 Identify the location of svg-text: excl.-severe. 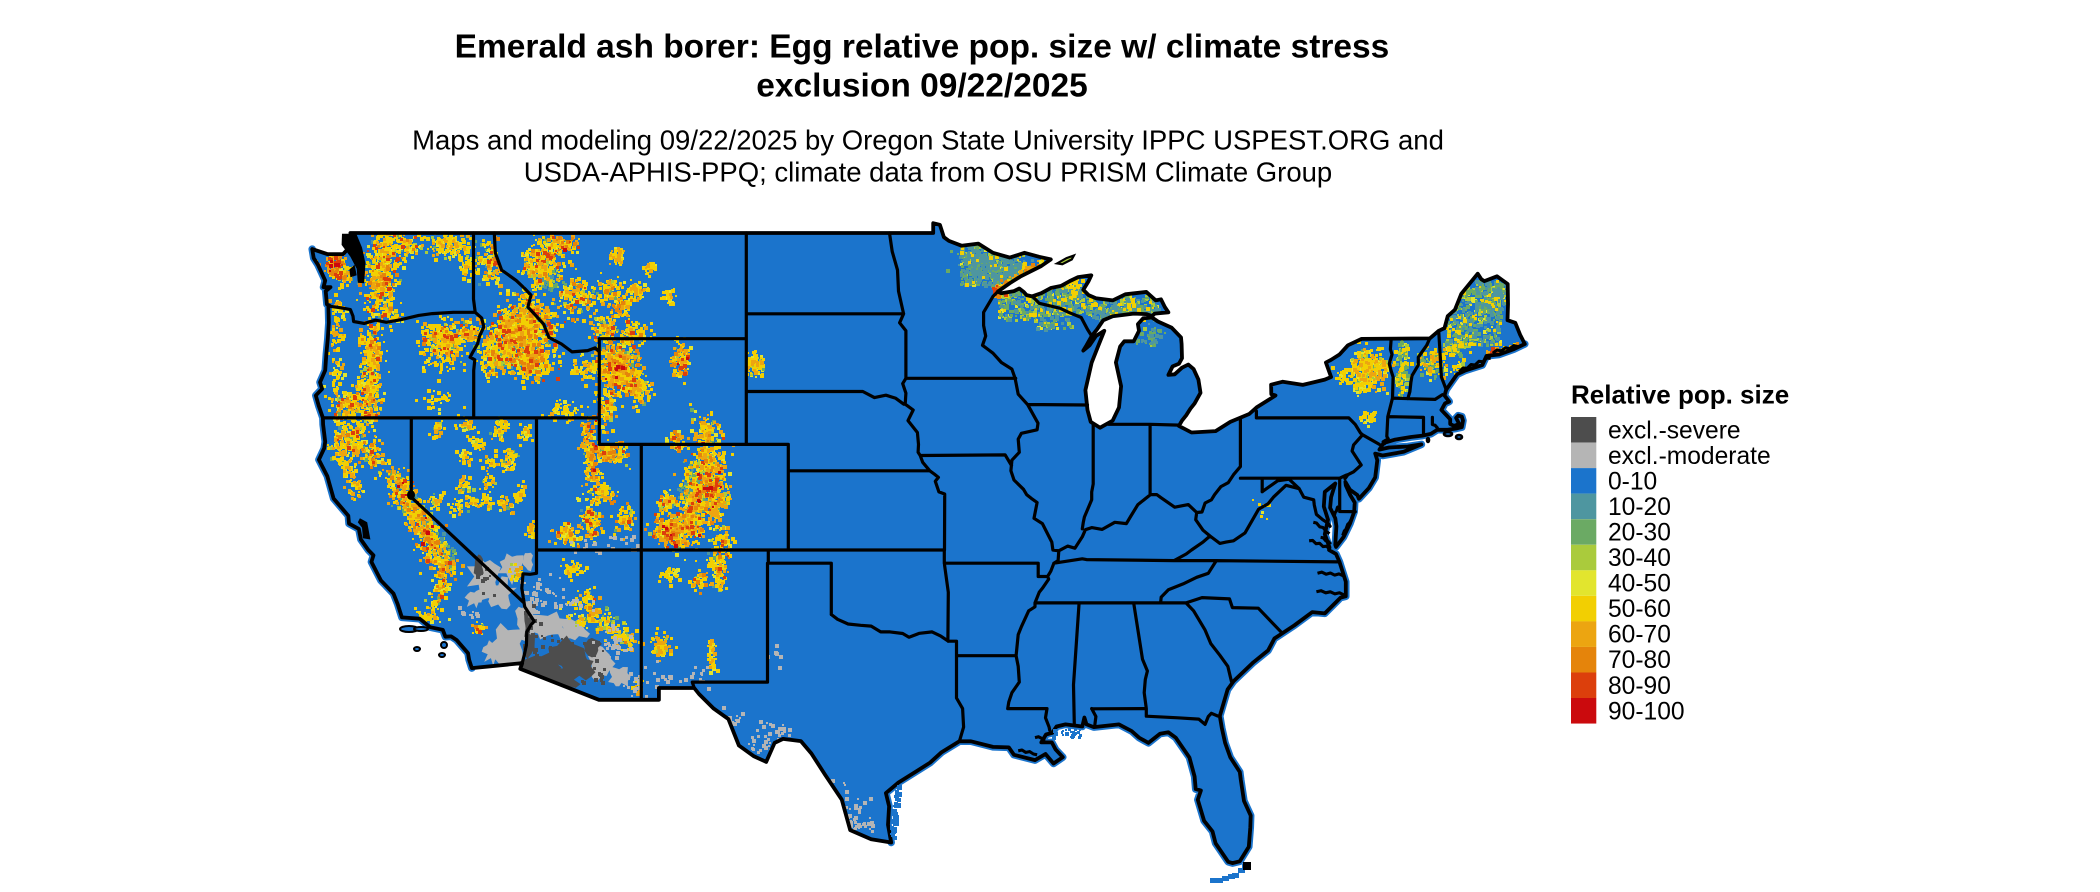
(1674, 430).